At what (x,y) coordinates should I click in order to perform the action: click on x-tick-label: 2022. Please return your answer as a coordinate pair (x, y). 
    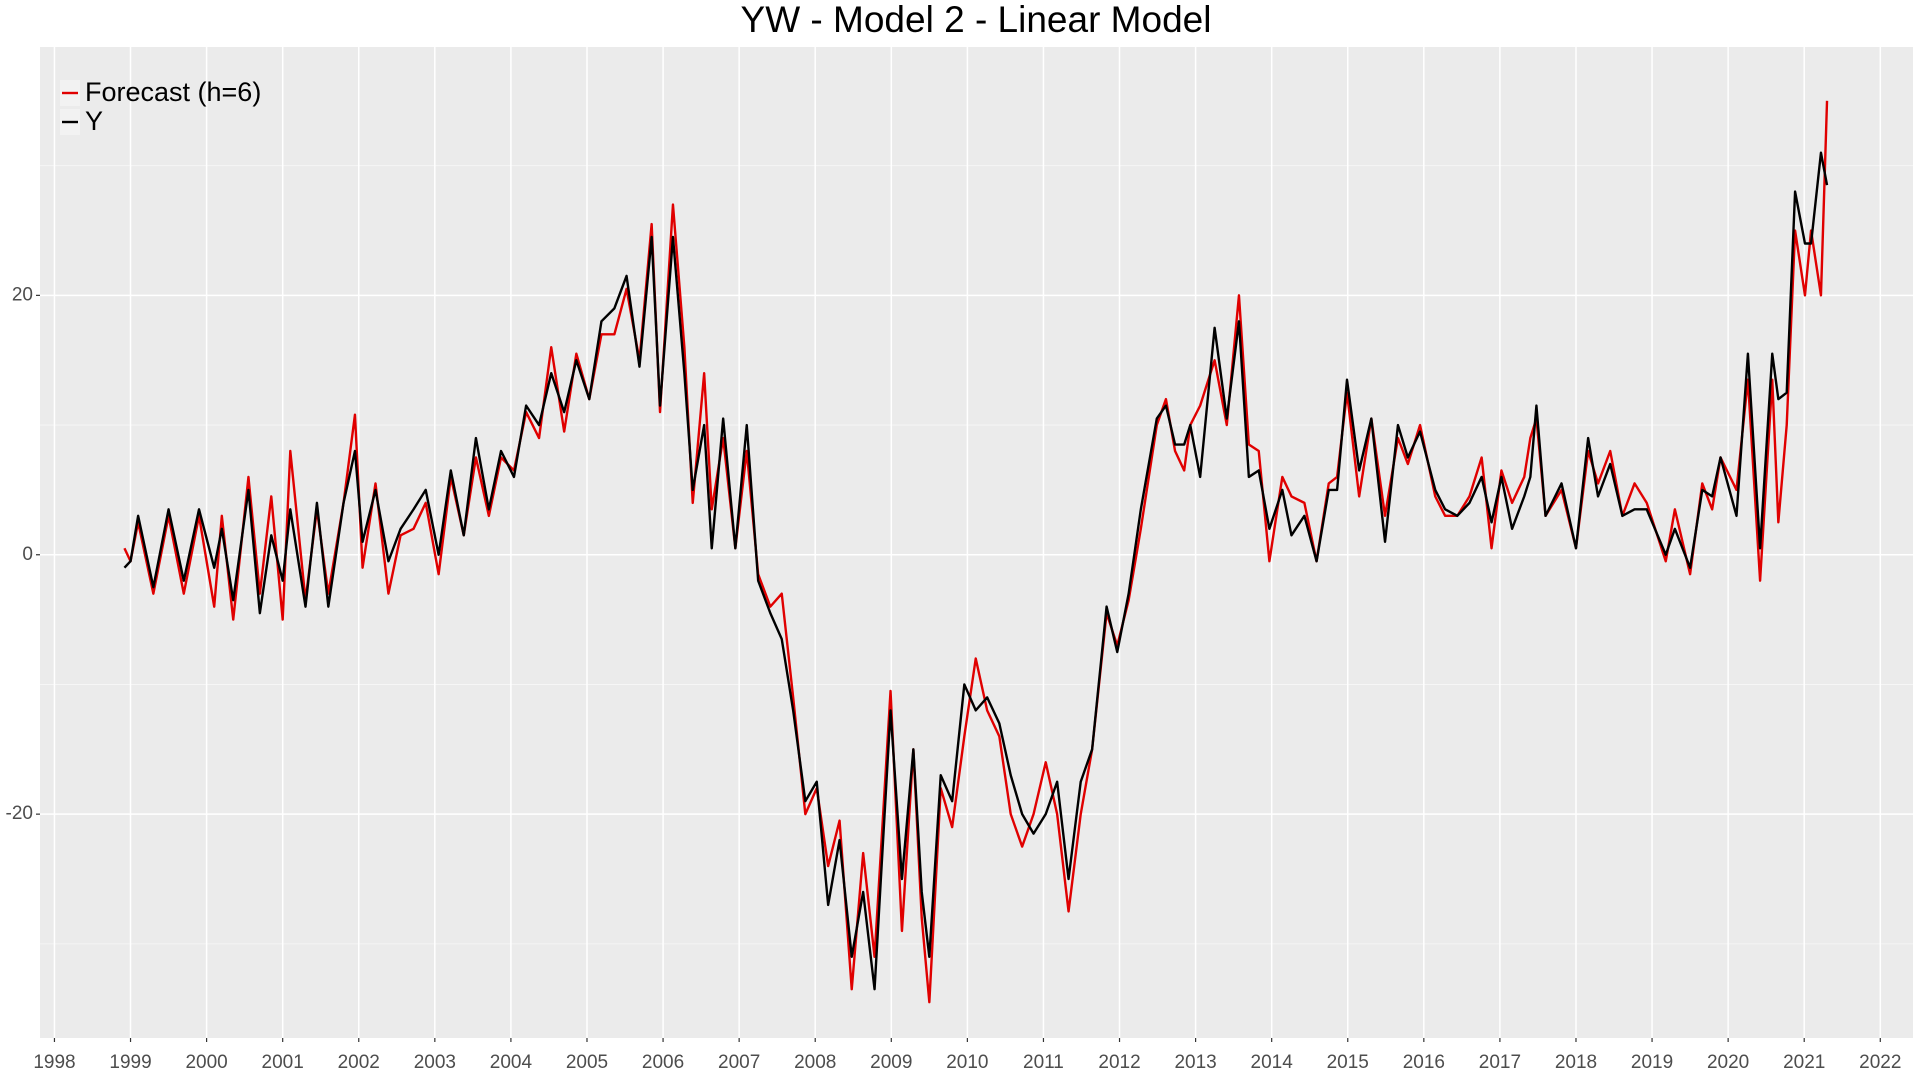
    Looking at the image, I should click on (1880, 1062).